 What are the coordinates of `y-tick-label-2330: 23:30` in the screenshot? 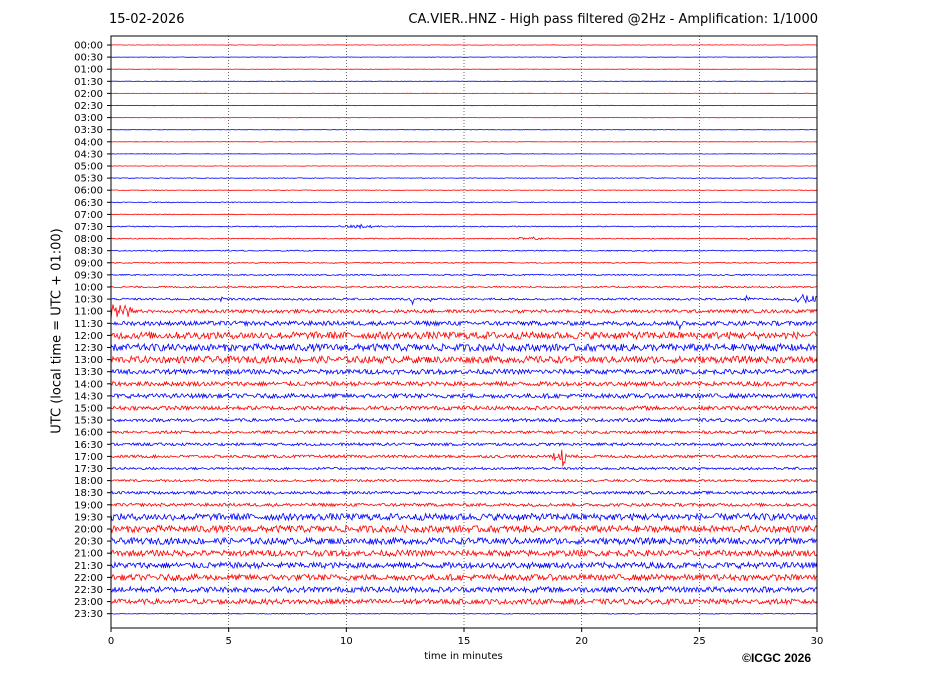 It's located at (88, 614).